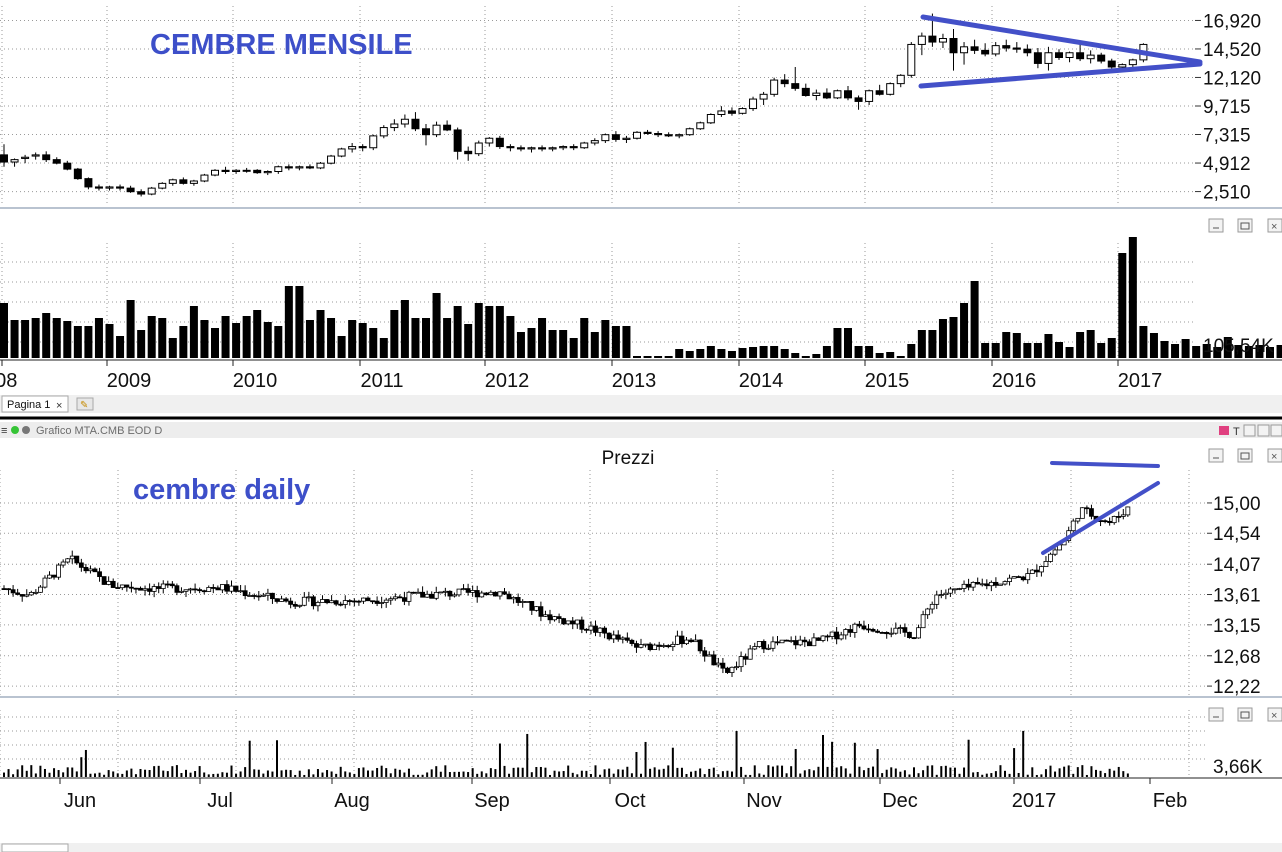 The width and height of the screenshot is (1282, 852). I want to click on text-tool-icon: T, so click(1236, 432).